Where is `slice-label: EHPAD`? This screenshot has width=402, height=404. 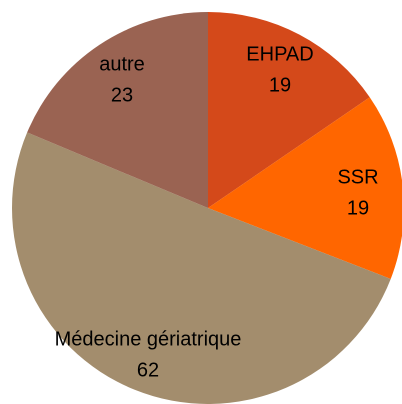
slice-label: EHPAD is located at coordinates (279, 54).